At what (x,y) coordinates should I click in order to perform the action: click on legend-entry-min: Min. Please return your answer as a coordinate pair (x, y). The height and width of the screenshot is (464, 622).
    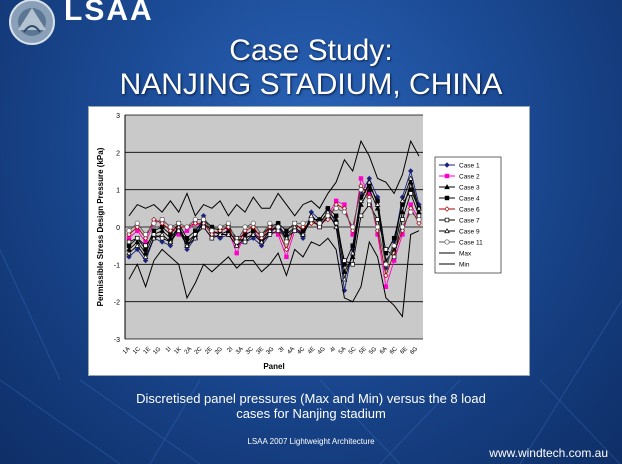
    Looking at the image, I should click on (464, 265).